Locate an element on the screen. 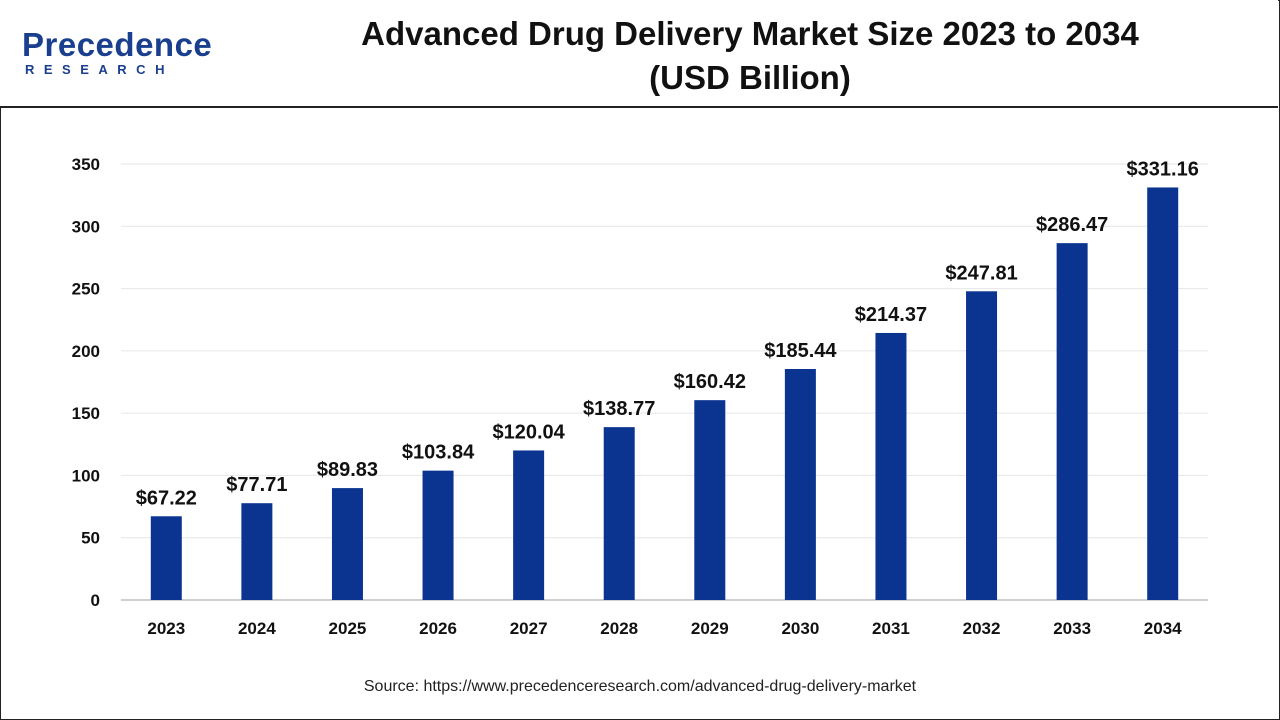  y-tick-label: 250 is located at coordinates (86, 289).